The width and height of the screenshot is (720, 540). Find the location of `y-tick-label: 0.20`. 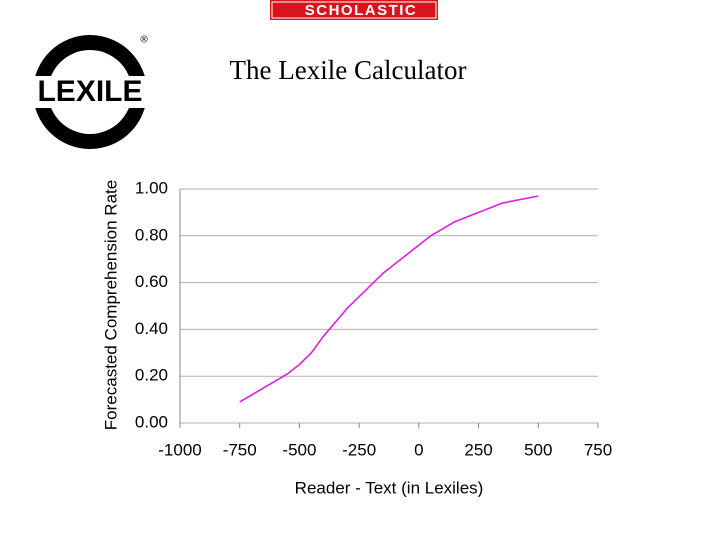

y-tick-label: 0.20 is located at coordinates (151, 375).